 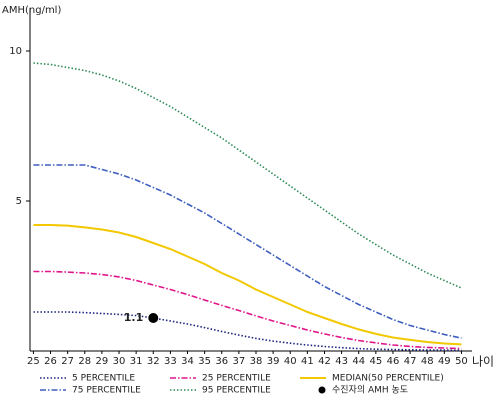 I want to click on x-tick-label: 38, so click(x=256, y=361).